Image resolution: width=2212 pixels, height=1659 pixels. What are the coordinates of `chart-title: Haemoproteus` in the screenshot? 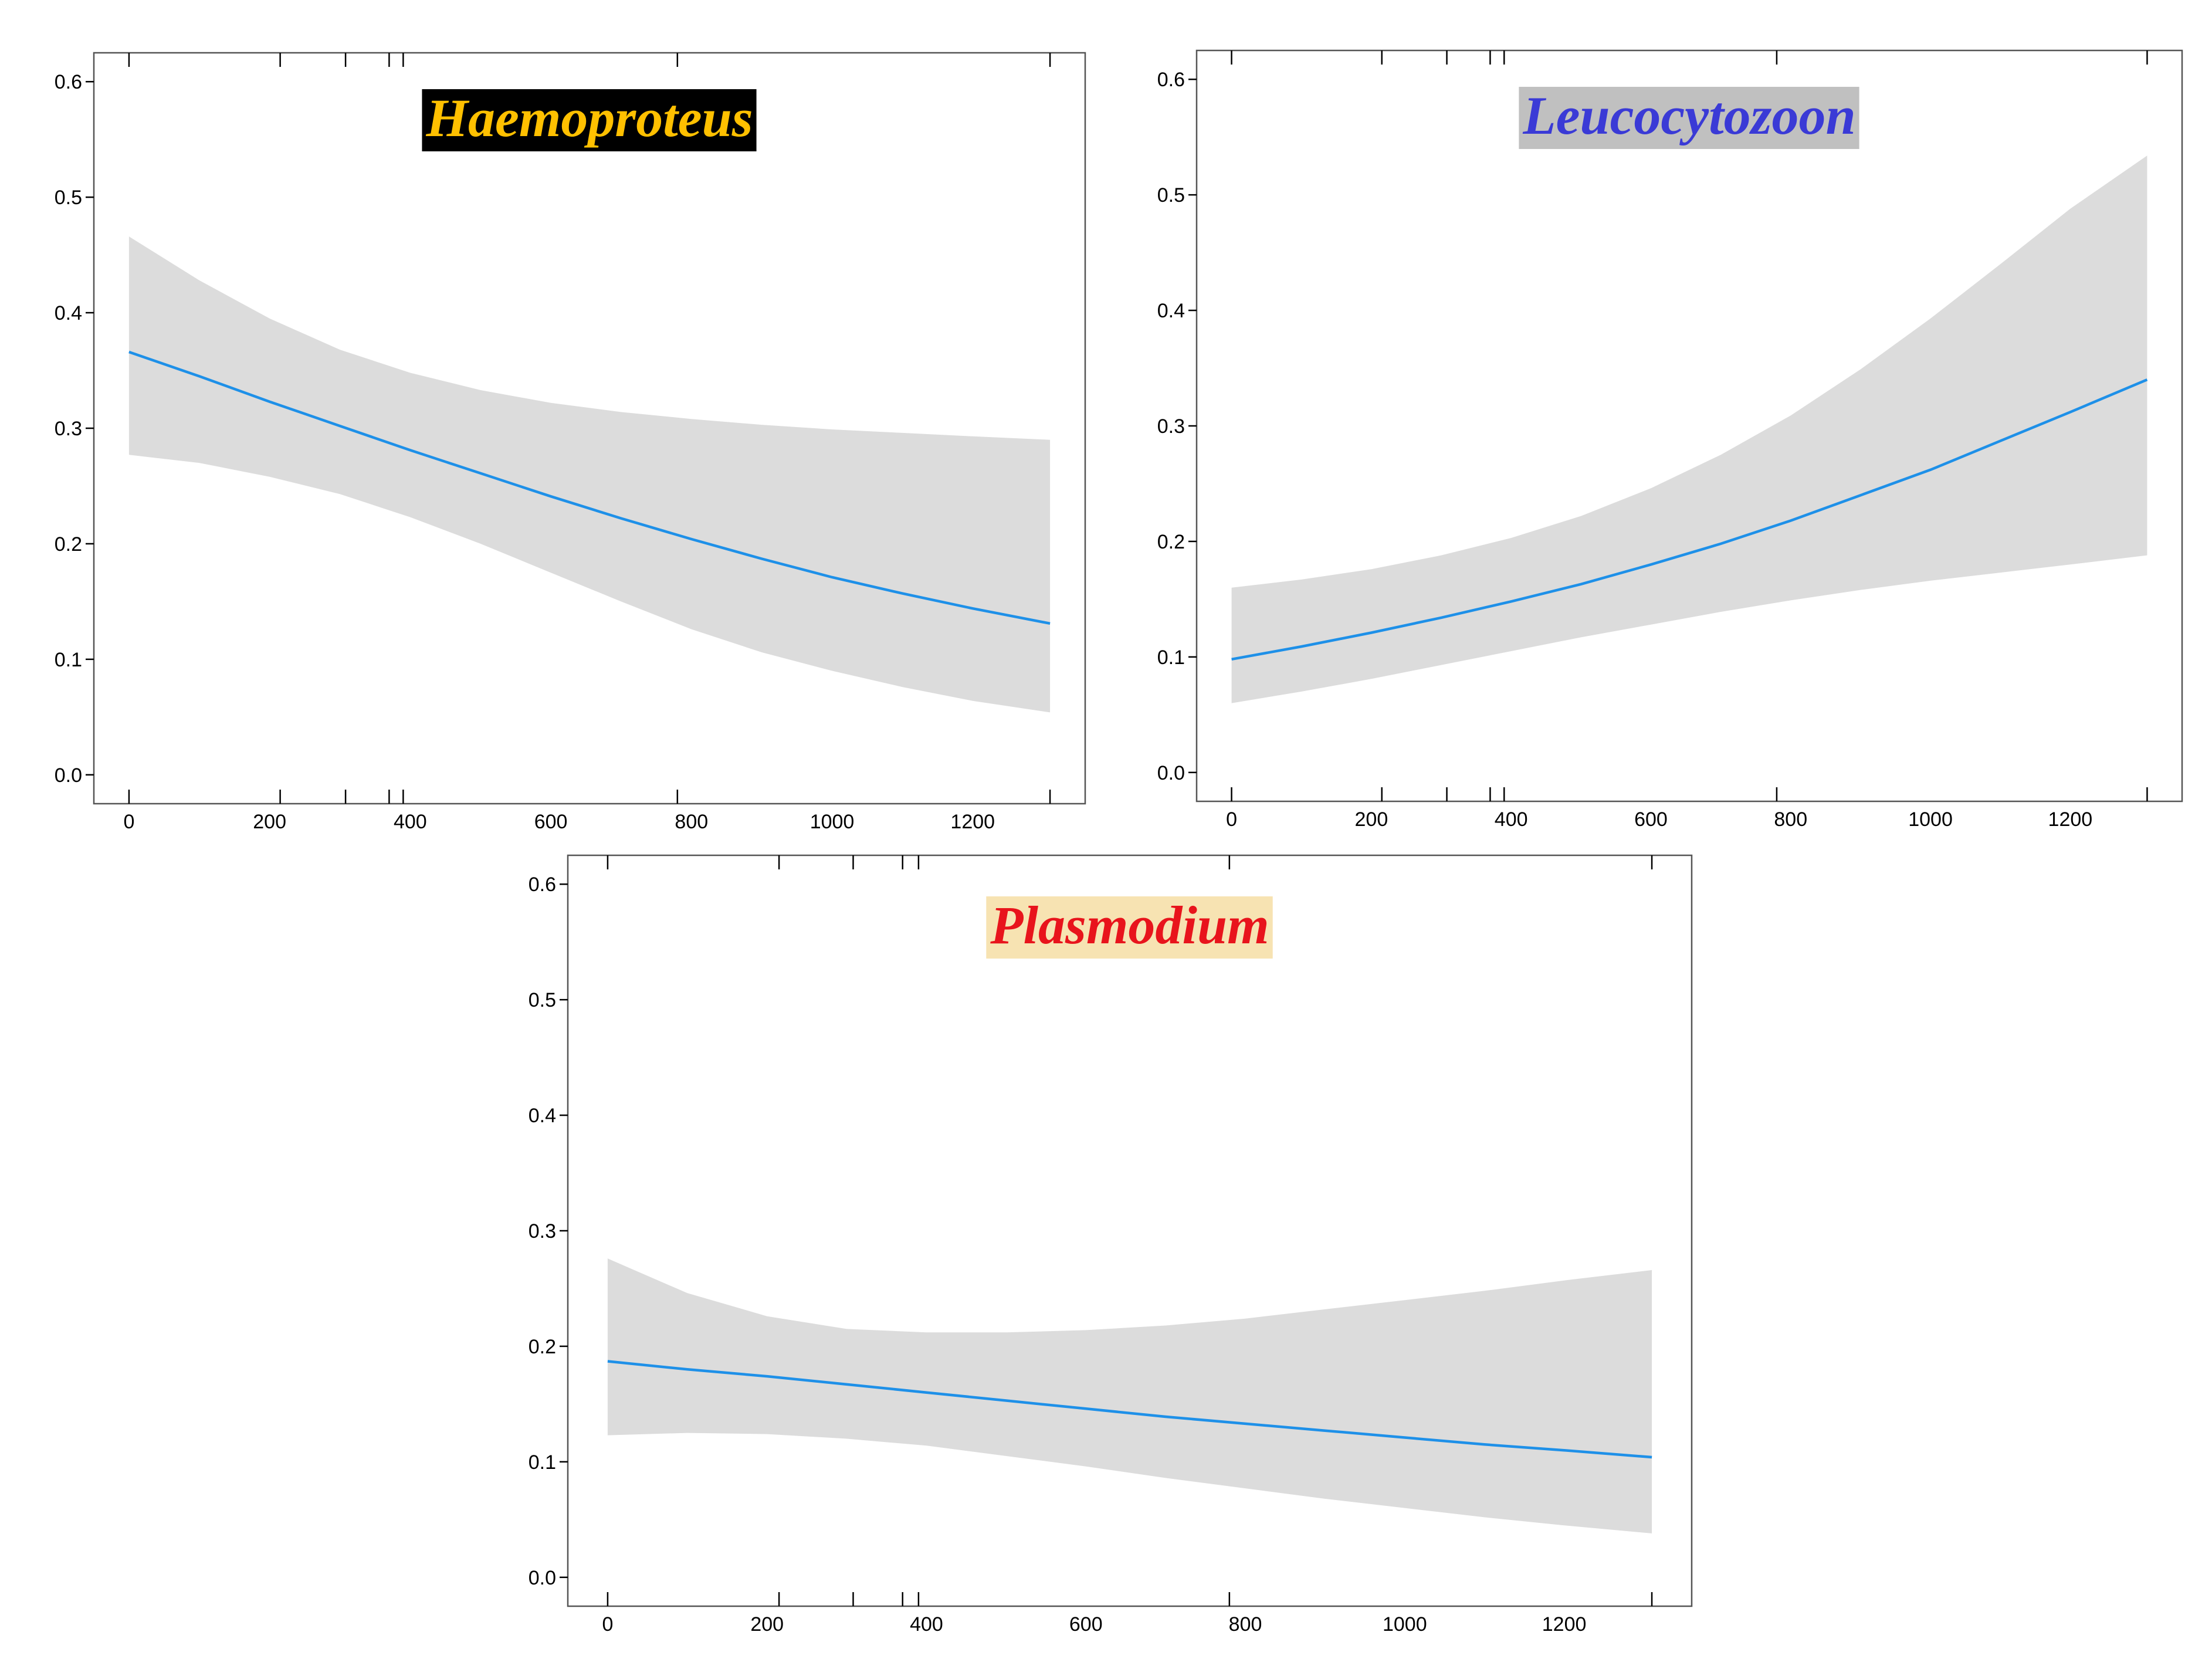 It's located at (589, 118).